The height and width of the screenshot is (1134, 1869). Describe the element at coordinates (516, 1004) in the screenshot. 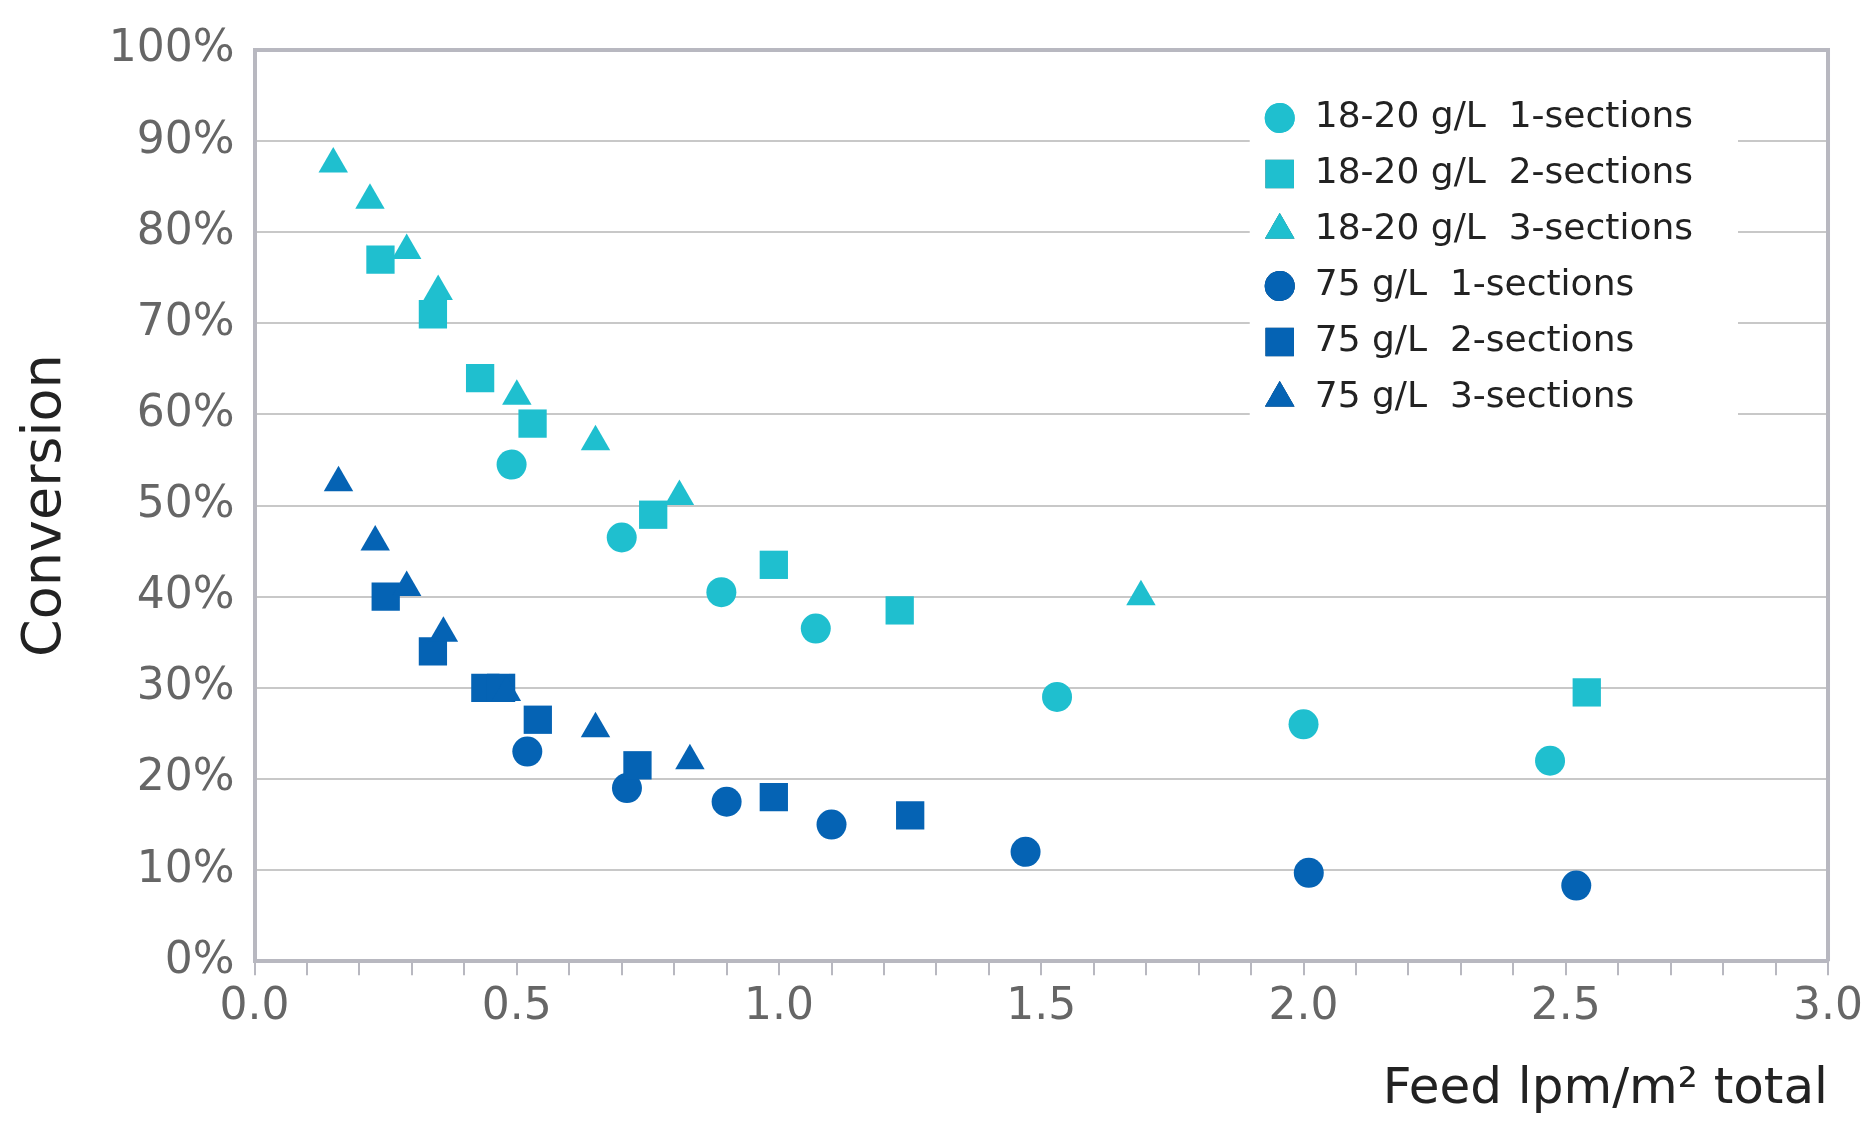

I see `x-tick-label: 0.5` at that location.